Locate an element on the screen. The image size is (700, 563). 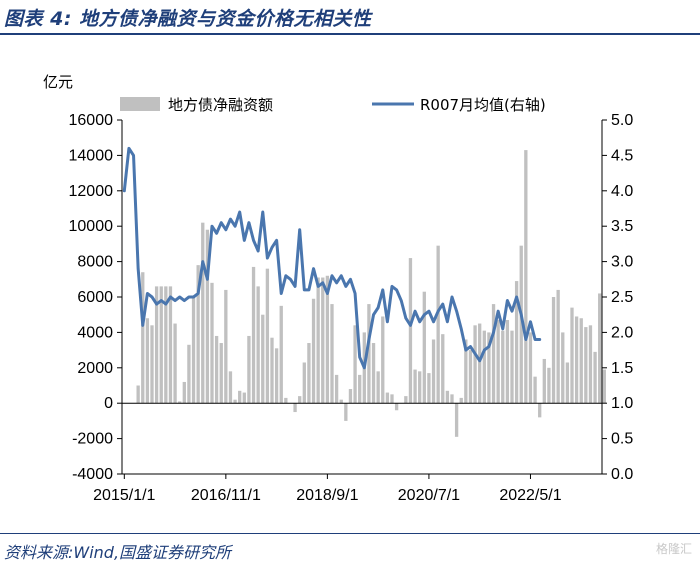
y-left-tick-label: 6000 is located at coordinates (95, 297).